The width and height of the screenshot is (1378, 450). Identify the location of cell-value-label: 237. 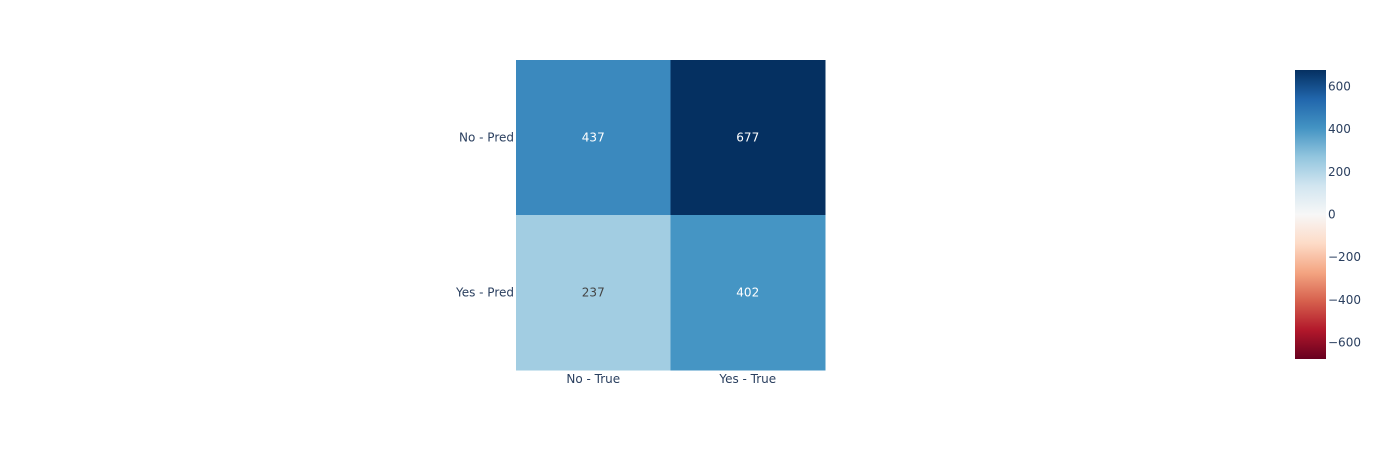
(593, 293).